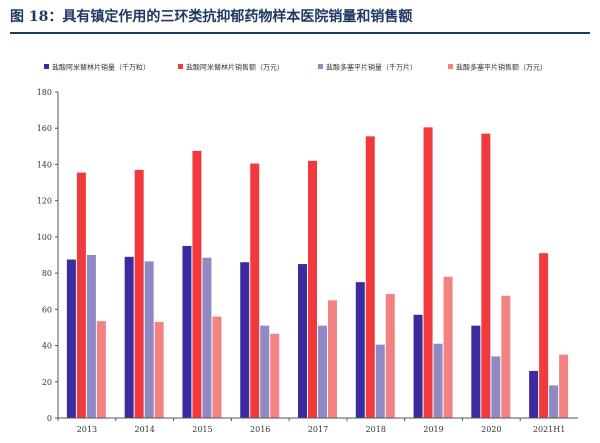  Describe the element at coordinates (300, 33) in the screenshot. I see `title-divider` at that location.